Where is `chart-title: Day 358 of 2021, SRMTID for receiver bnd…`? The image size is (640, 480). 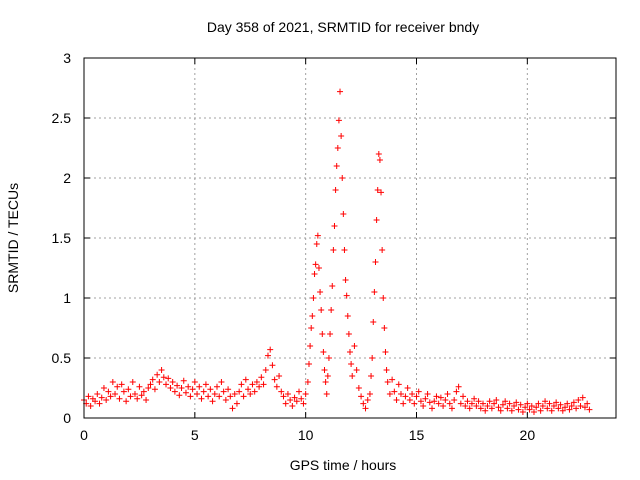 chart-title: Day 358 of 2021, SRMTID for receiver bnd… is located at coordinates (343, 27).